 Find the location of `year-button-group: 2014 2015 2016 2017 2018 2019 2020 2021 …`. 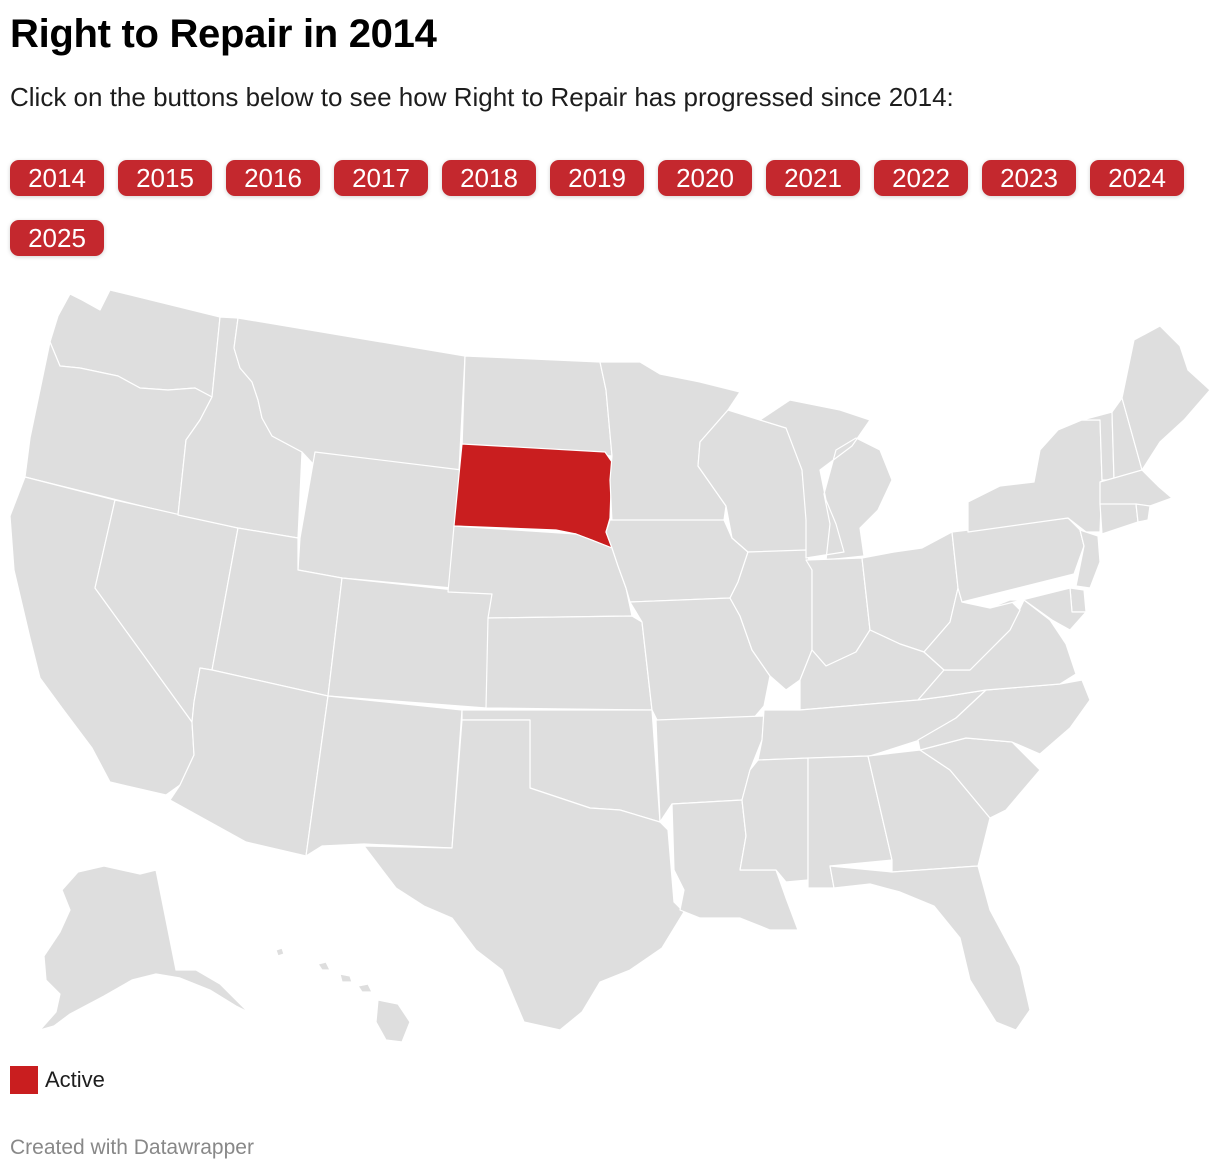

year-button-group: 2014 2015 2016 2017 2018 2019 2020 2021 … is located at coordinates (605, 208).